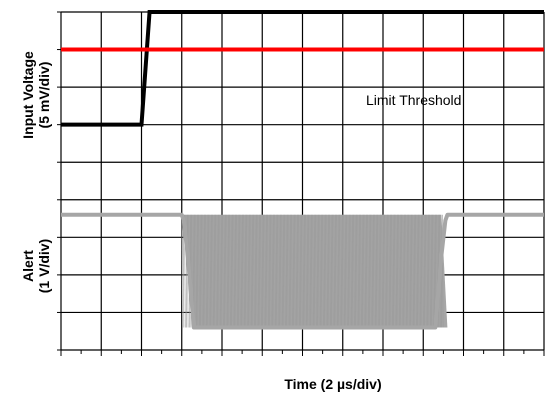 The height and width of the screenshot is (396, 546). Describe the element at coordinates (332, 384) in the screenshot. I see `x-axis-title: Time (2 µs/div)` at that location.